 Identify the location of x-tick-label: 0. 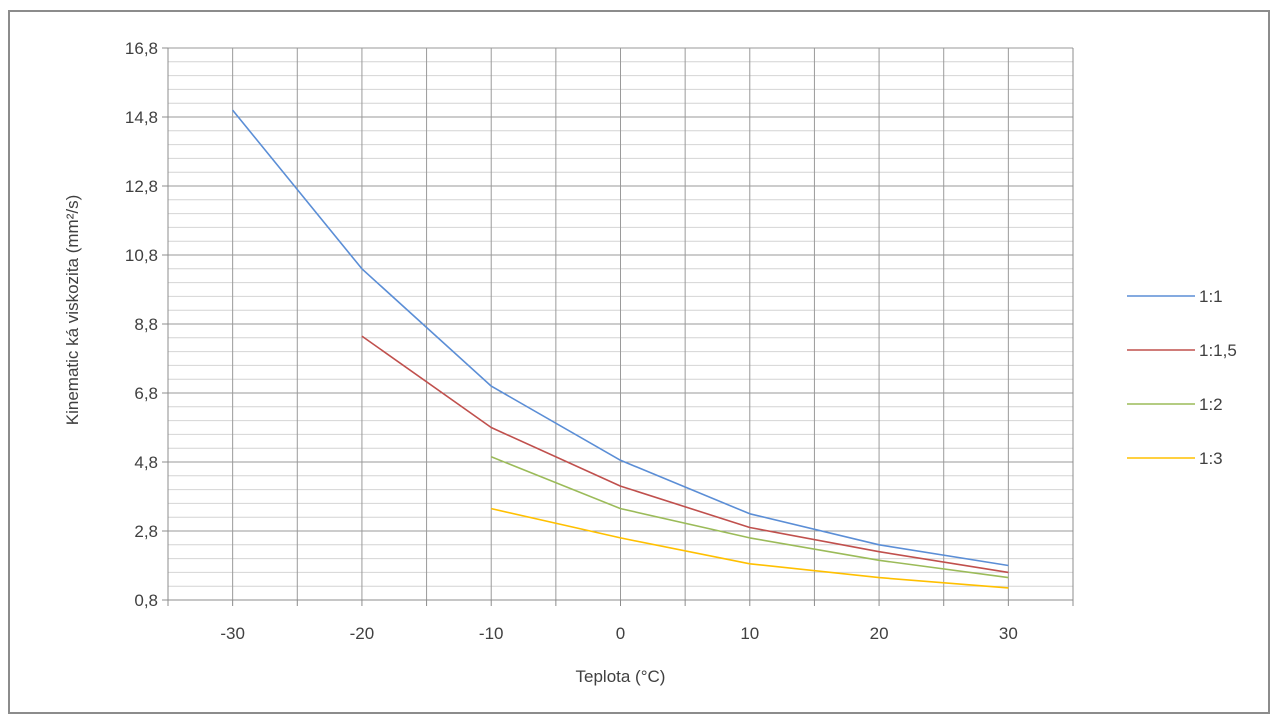
(620, 633).